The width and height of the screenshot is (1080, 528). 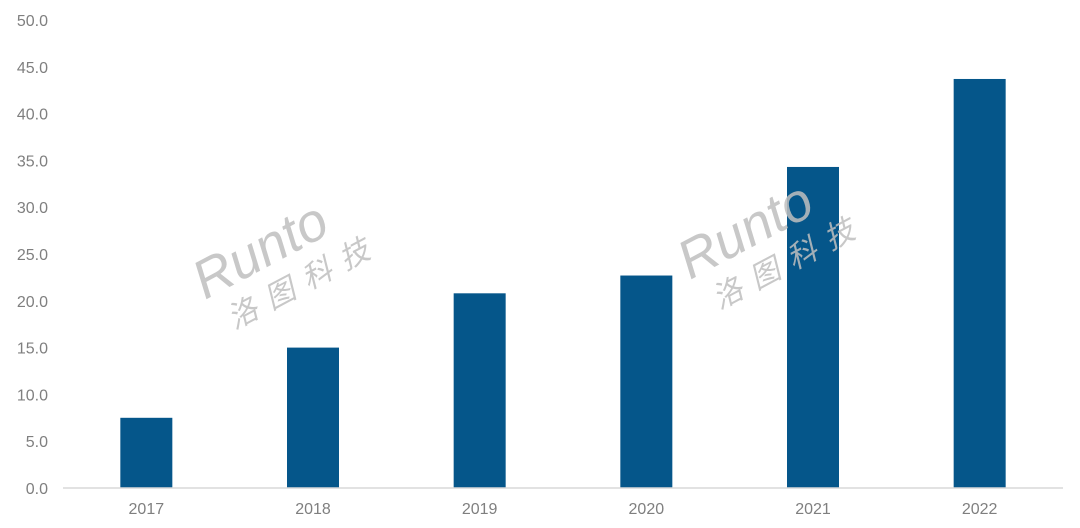 What do you see at coordinates (813, 509) in the screenshot?
I see `x-tick-label: 2021` at bounding box center [813, 509].